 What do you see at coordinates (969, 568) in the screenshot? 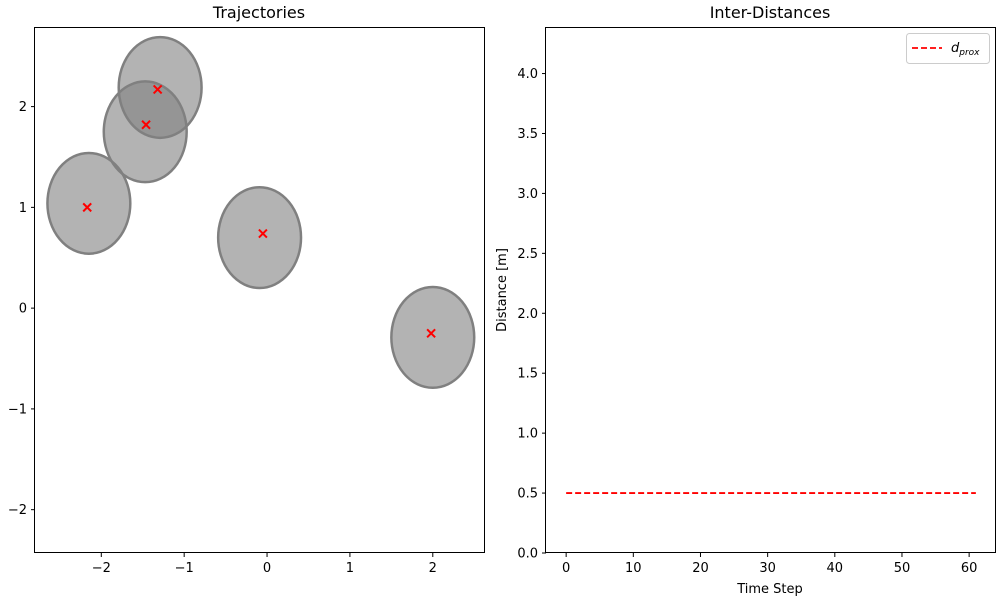
I see `x-tick-label-6: 60` at bounding box center [969, 568].